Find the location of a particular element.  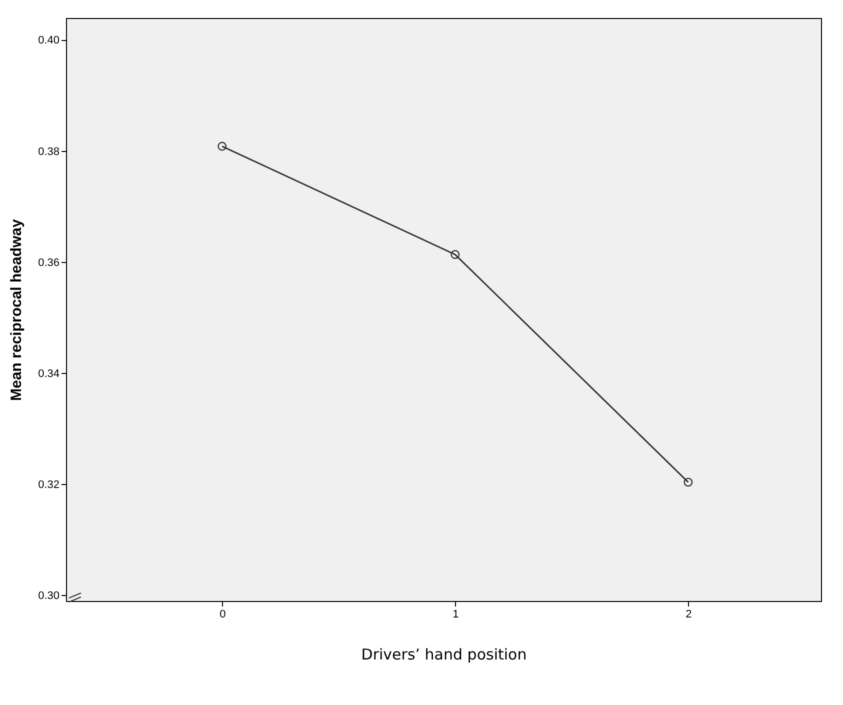

y-axis-title: Mean reciprocal headway is located at coordinates (17, 309).